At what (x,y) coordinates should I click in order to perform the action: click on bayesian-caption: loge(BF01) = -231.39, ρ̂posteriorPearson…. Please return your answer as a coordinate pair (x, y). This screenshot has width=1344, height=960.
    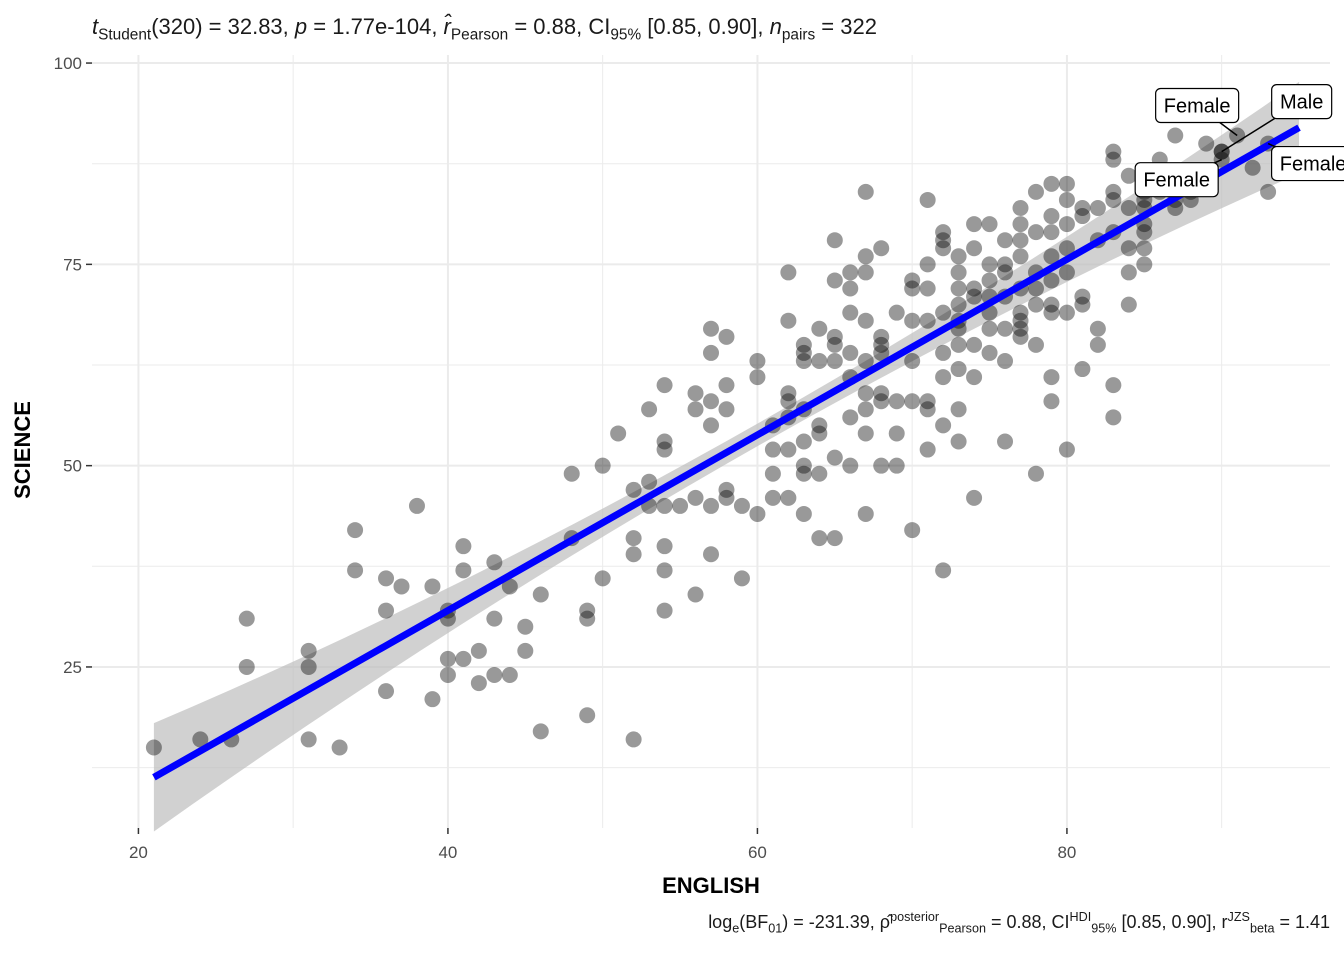
    Looking at the image, I should click on (1019, 923).